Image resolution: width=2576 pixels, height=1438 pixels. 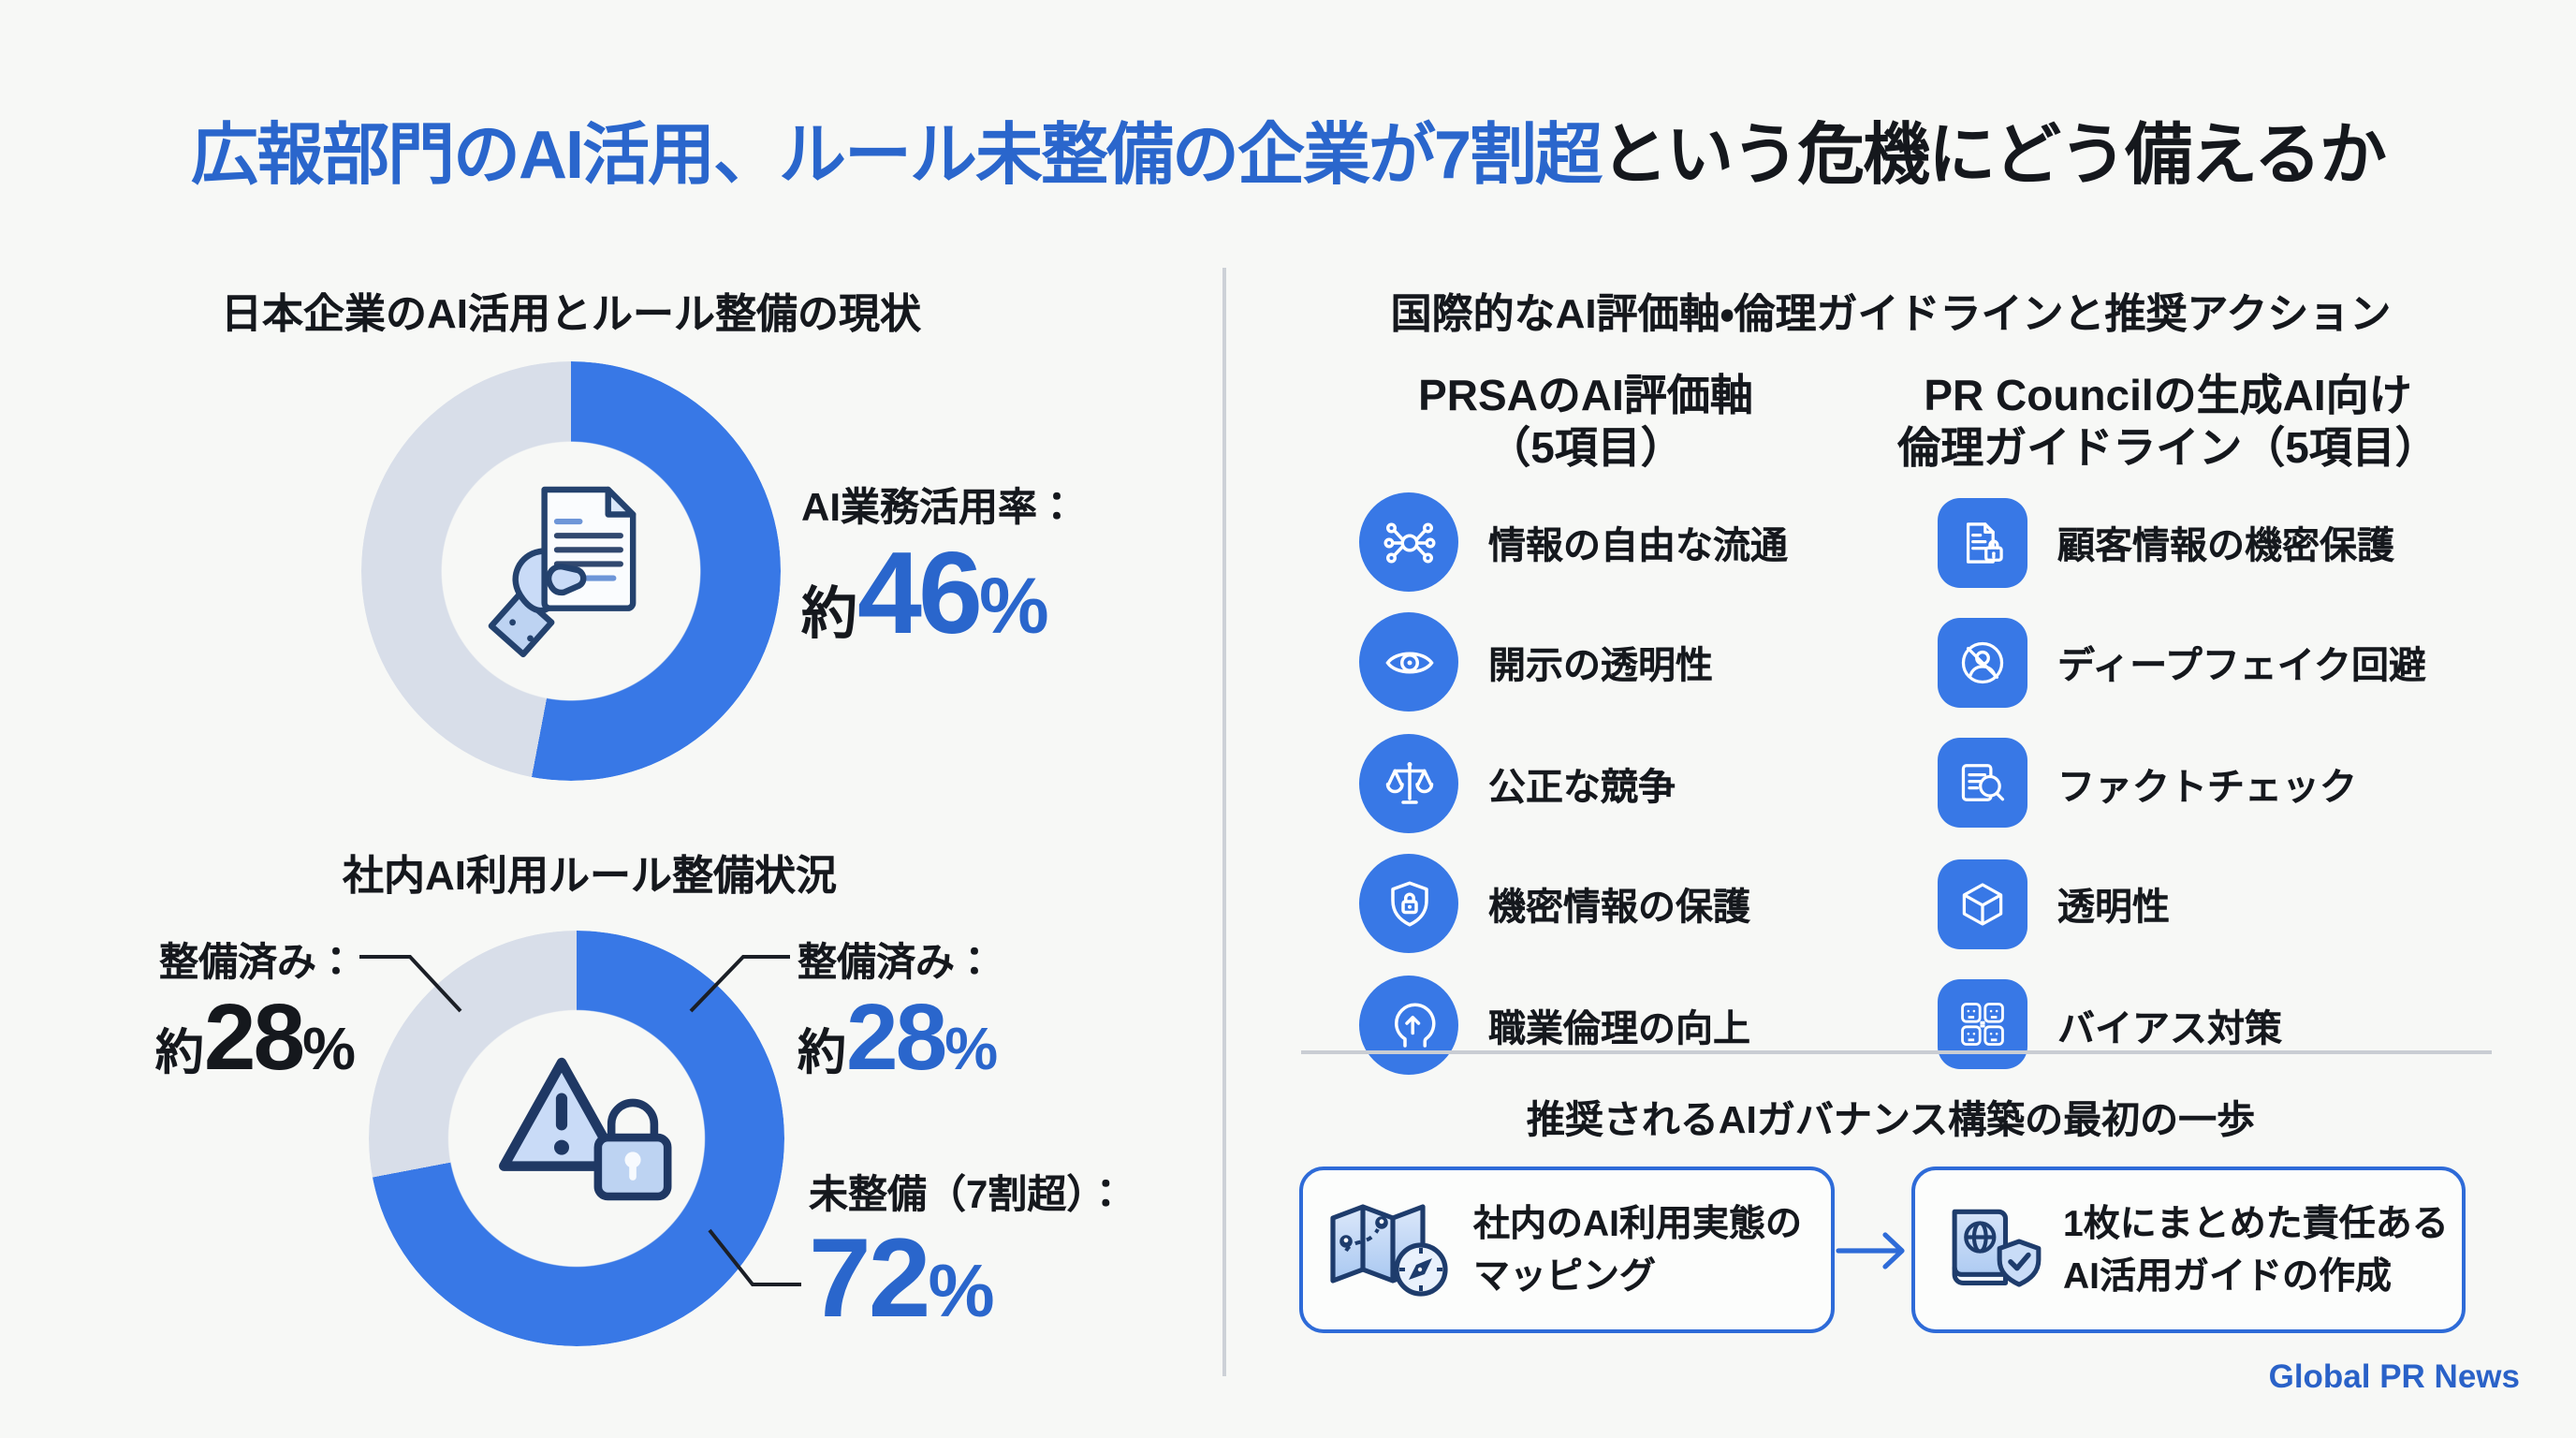 I want to click on donut-chart-ai-usage, so click(x=571, y=571).